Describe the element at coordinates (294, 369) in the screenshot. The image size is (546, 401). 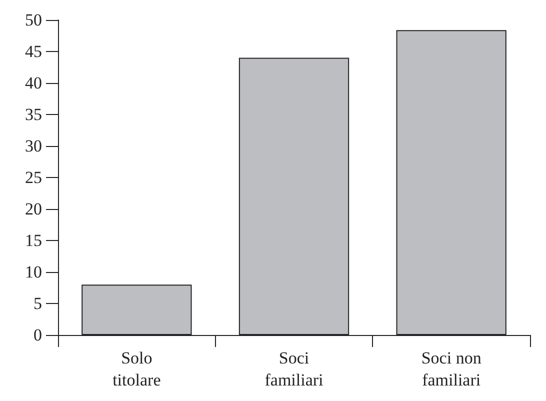
I see `x-tick-label: Soci familiari` at that location.